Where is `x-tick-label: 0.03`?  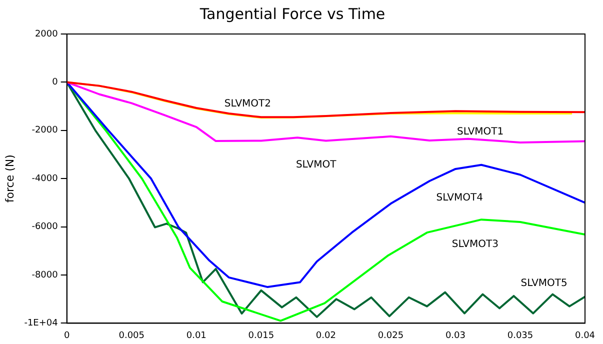 x-tick-label: 0.03 is located at coordinates (455, 335).